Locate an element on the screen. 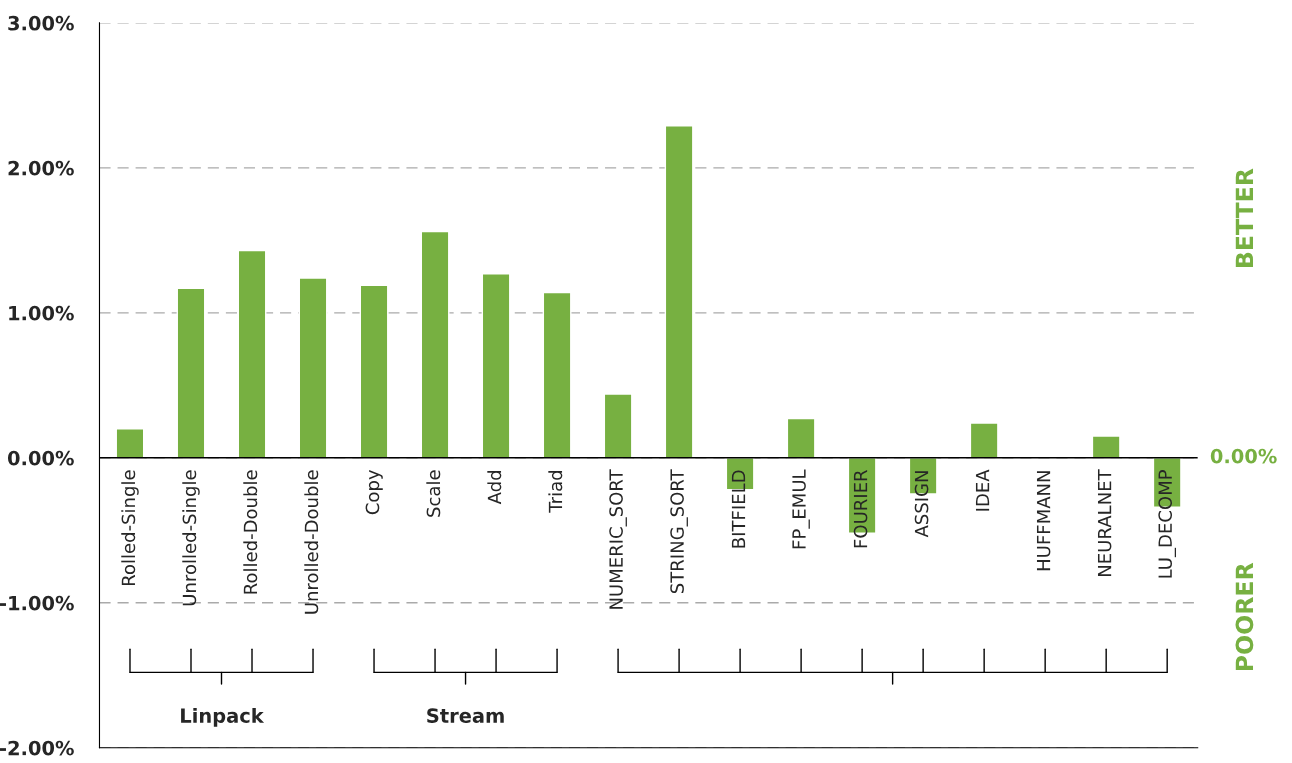 The height and width of the screenshot is (763, 1292). text: BETTER is located at coordinates (1244, 218).